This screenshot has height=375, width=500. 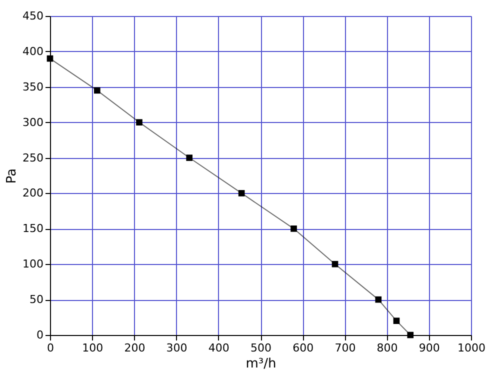 I want to click on y-tick-label: 250, so click(x=33, y=157).